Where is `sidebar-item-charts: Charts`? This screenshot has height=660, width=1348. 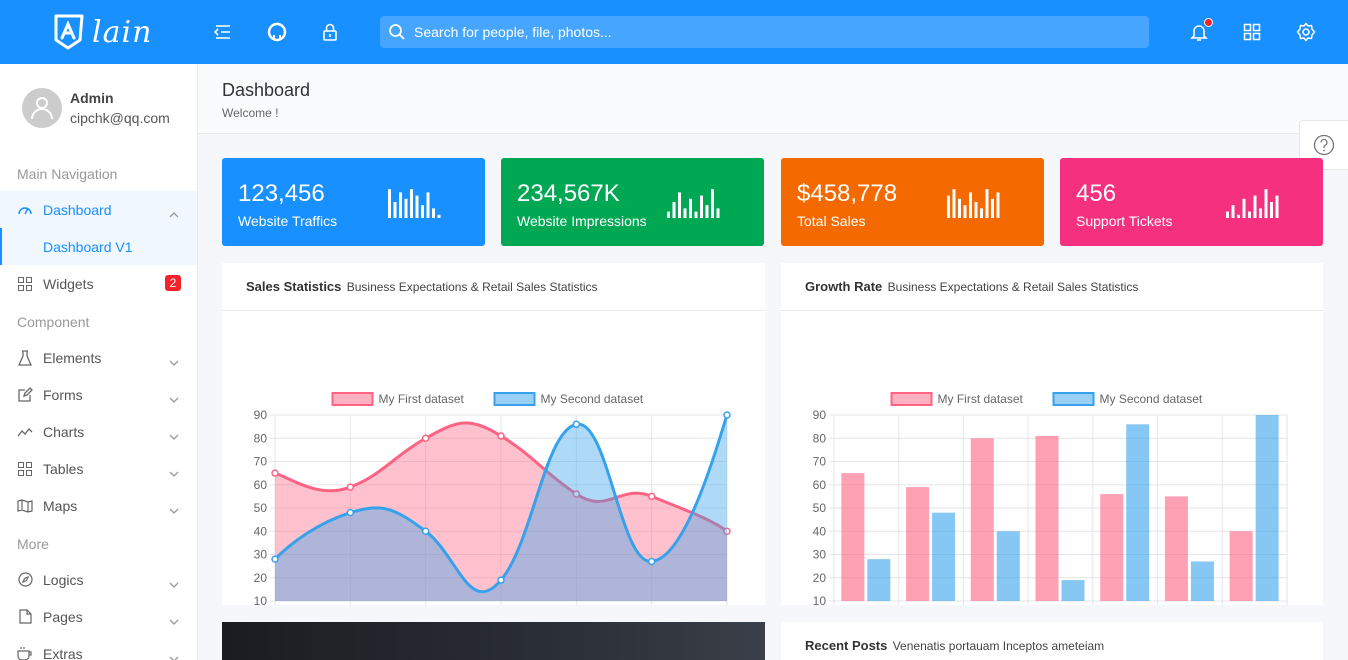
sidebar-item-charts: Charts is located at coordinates (98, 431).